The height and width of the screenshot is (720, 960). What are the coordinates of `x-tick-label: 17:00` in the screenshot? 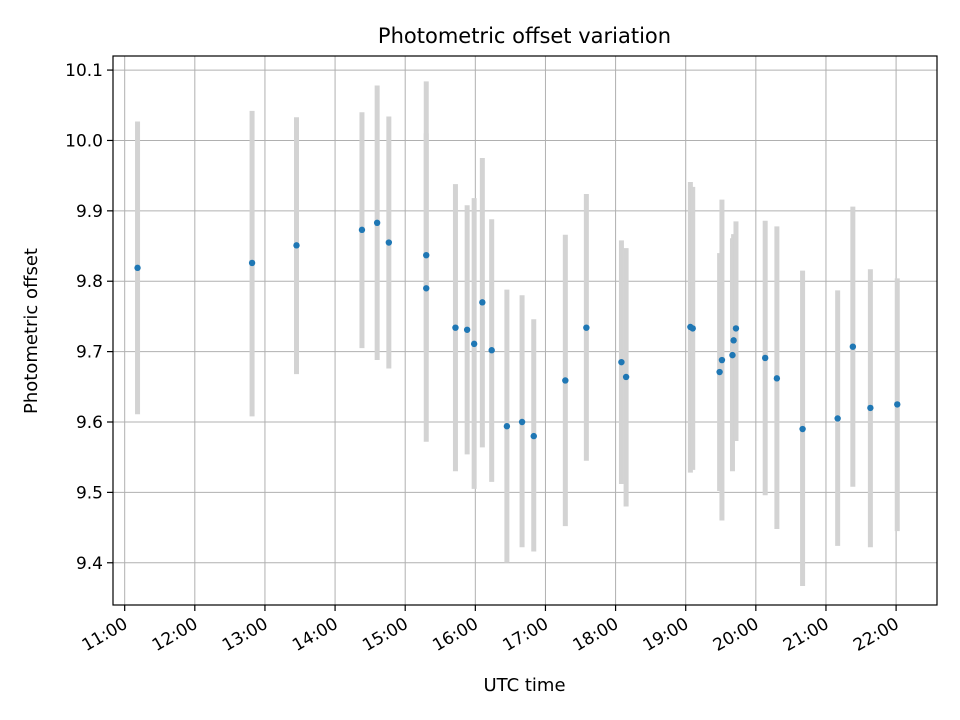 It's located at (526, 635).